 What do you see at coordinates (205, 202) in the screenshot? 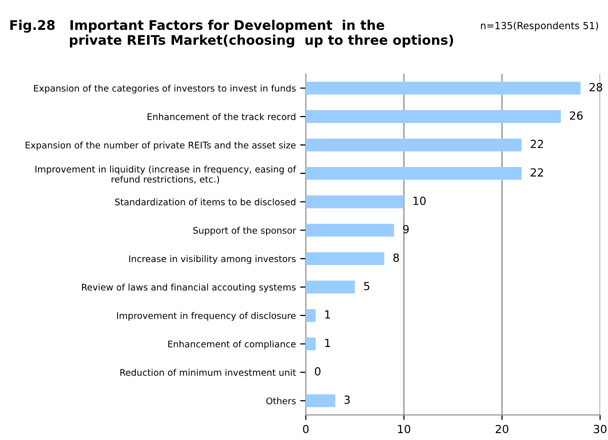
I see `y-tick-label: Standardization of items to be disclosed` at bounding box center [205, 202].